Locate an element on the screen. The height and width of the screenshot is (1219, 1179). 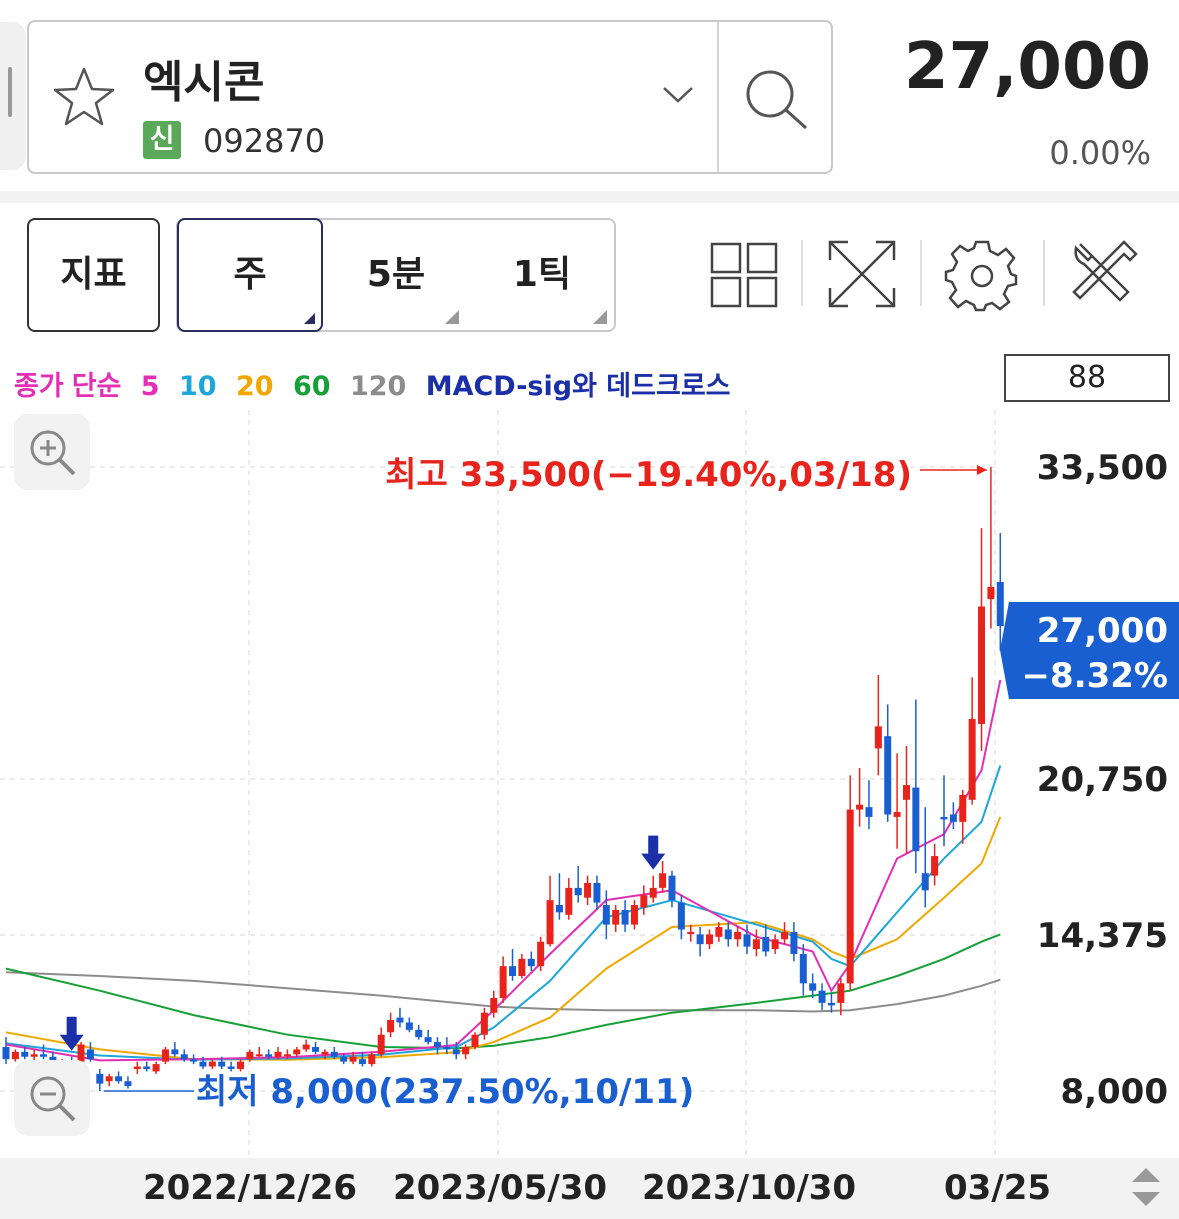
gear-icon is located at coordinates (982, 274).